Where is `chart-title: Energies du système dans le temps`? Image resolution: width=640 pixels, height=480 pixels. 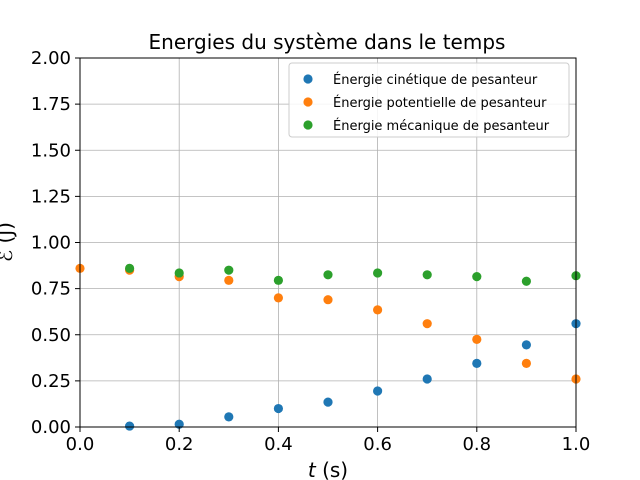 chart-title: Energies du système dans le temps is located at coordinates (327, 42).